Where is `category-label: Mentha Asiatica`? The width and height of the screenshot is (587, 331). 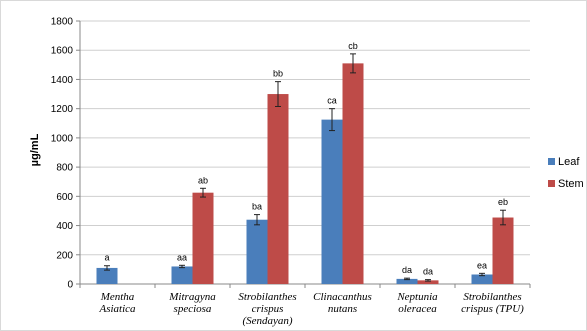
category-label: Mentha Asiatica is located at coordinates (117, 303).